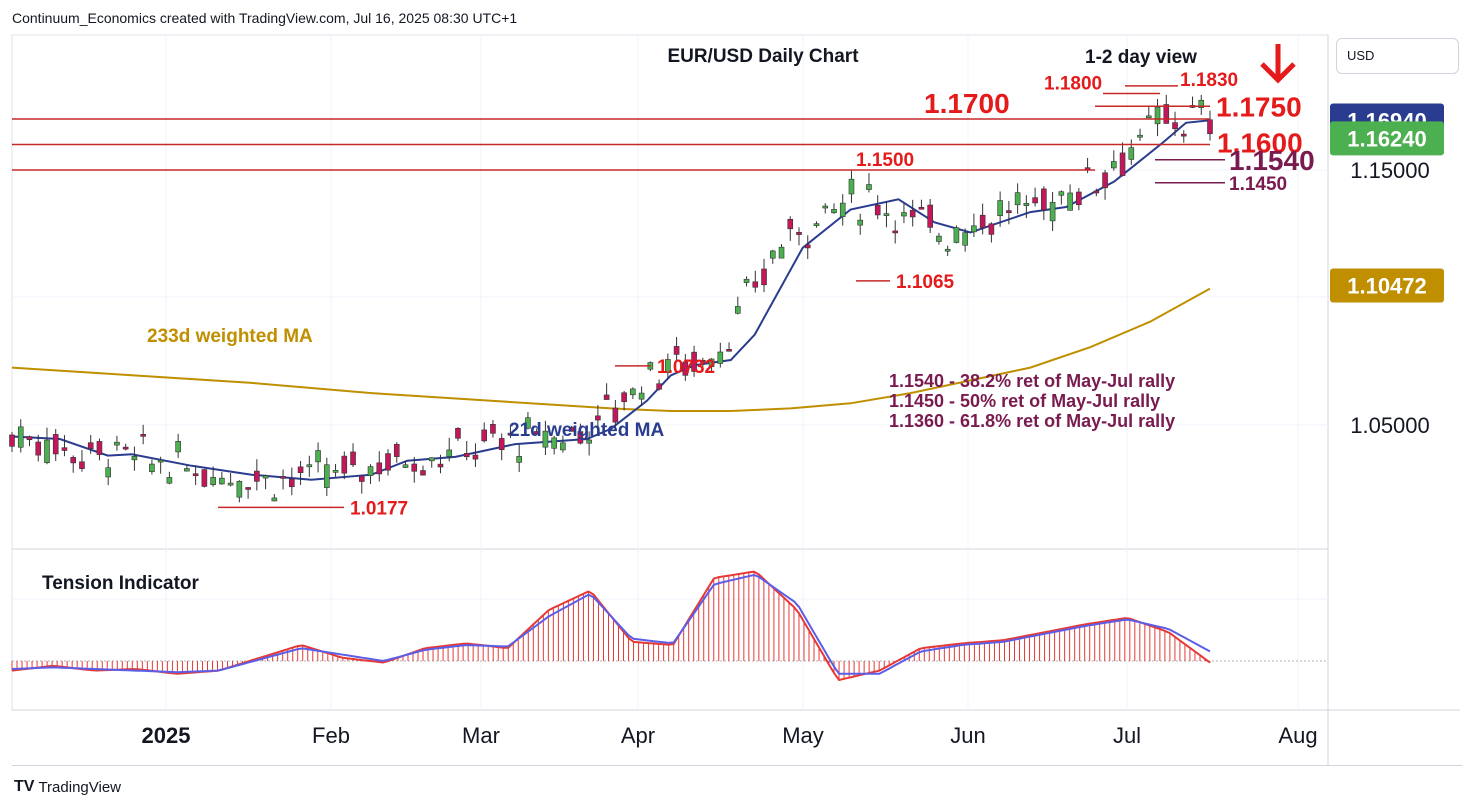 The width and height of the screenshot is (1474, 809). I want to click on price-badge-label: 1.10472, so click(1387, 285).